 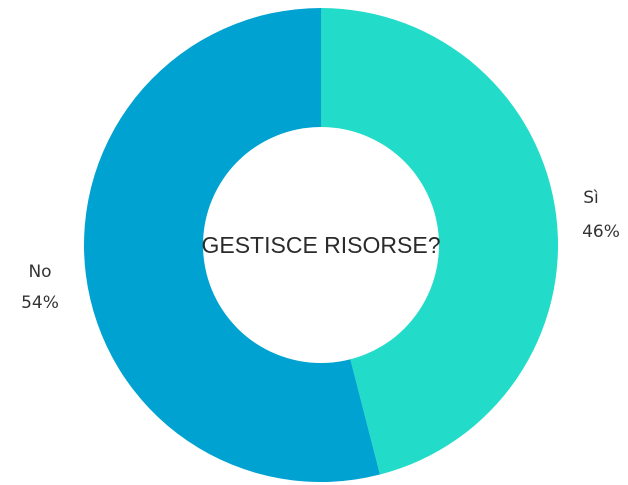 I want to click on chart-title: GESTISCE RISORSE?, so click(x=320, y=245).